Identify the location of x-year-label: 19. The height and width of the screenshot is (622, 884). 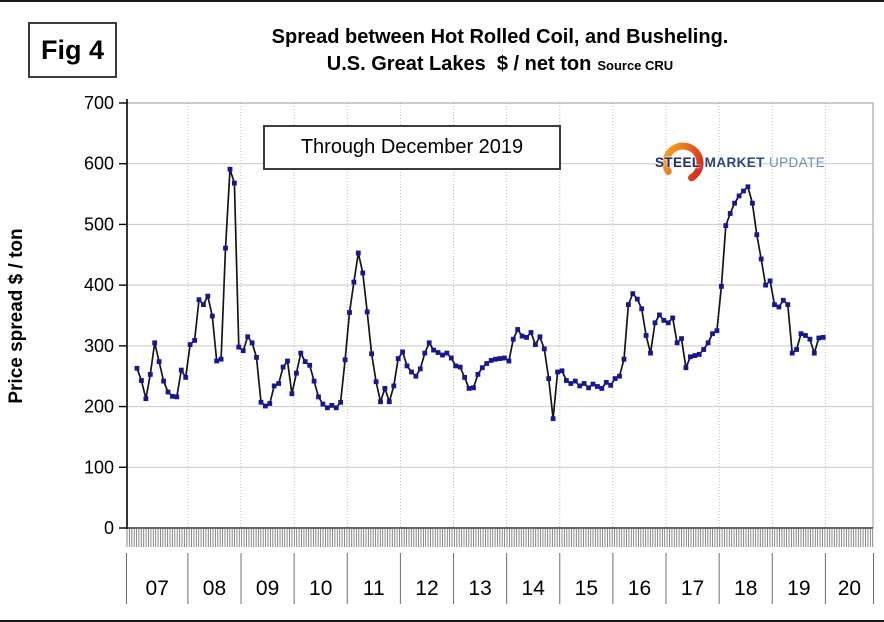
(798, 588).